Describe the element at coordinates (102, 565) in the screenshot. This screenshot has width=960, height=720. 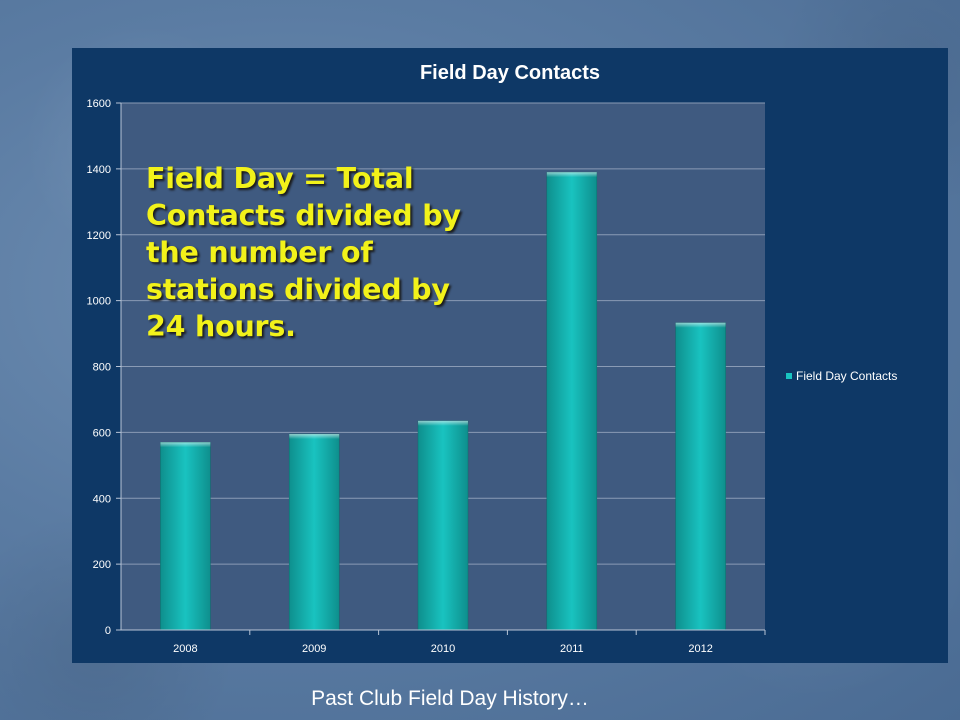
I see `y-tick-label: 200` at that location.